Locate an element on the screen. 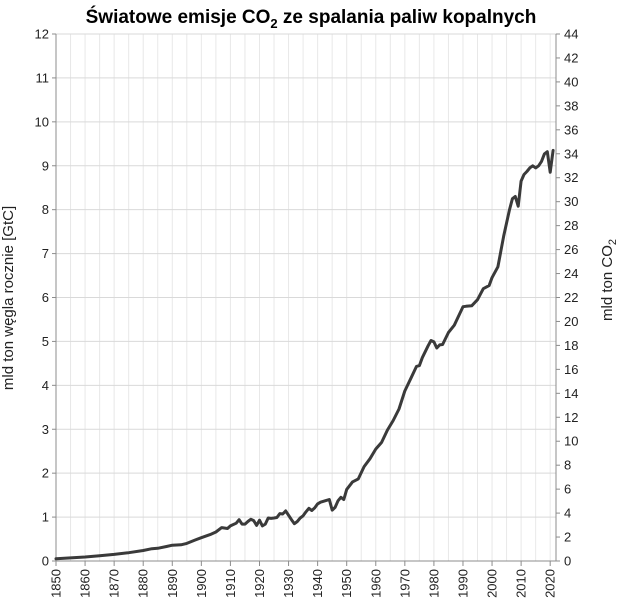 This screenshot has height=611, width=622. left-tick-label: 3 is located at coordinates (45, 429).